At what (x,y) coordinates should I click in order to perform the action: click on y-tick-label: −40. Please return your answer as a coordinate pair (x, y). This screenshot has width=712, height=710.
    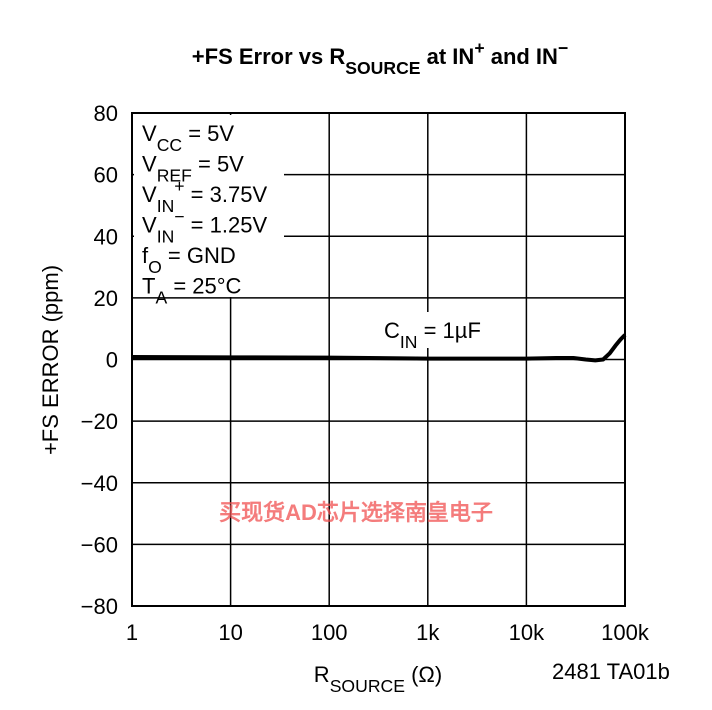
    Looking at the image, I should click on (99, 483).